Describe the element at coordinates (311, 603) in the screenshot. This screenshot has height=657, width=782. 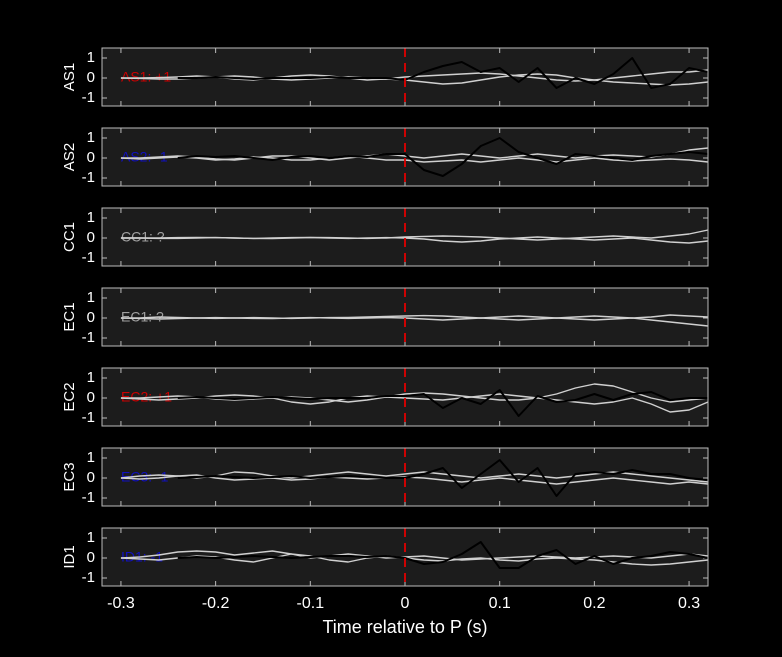
I see `x-tick-label: -0.1` at that location.